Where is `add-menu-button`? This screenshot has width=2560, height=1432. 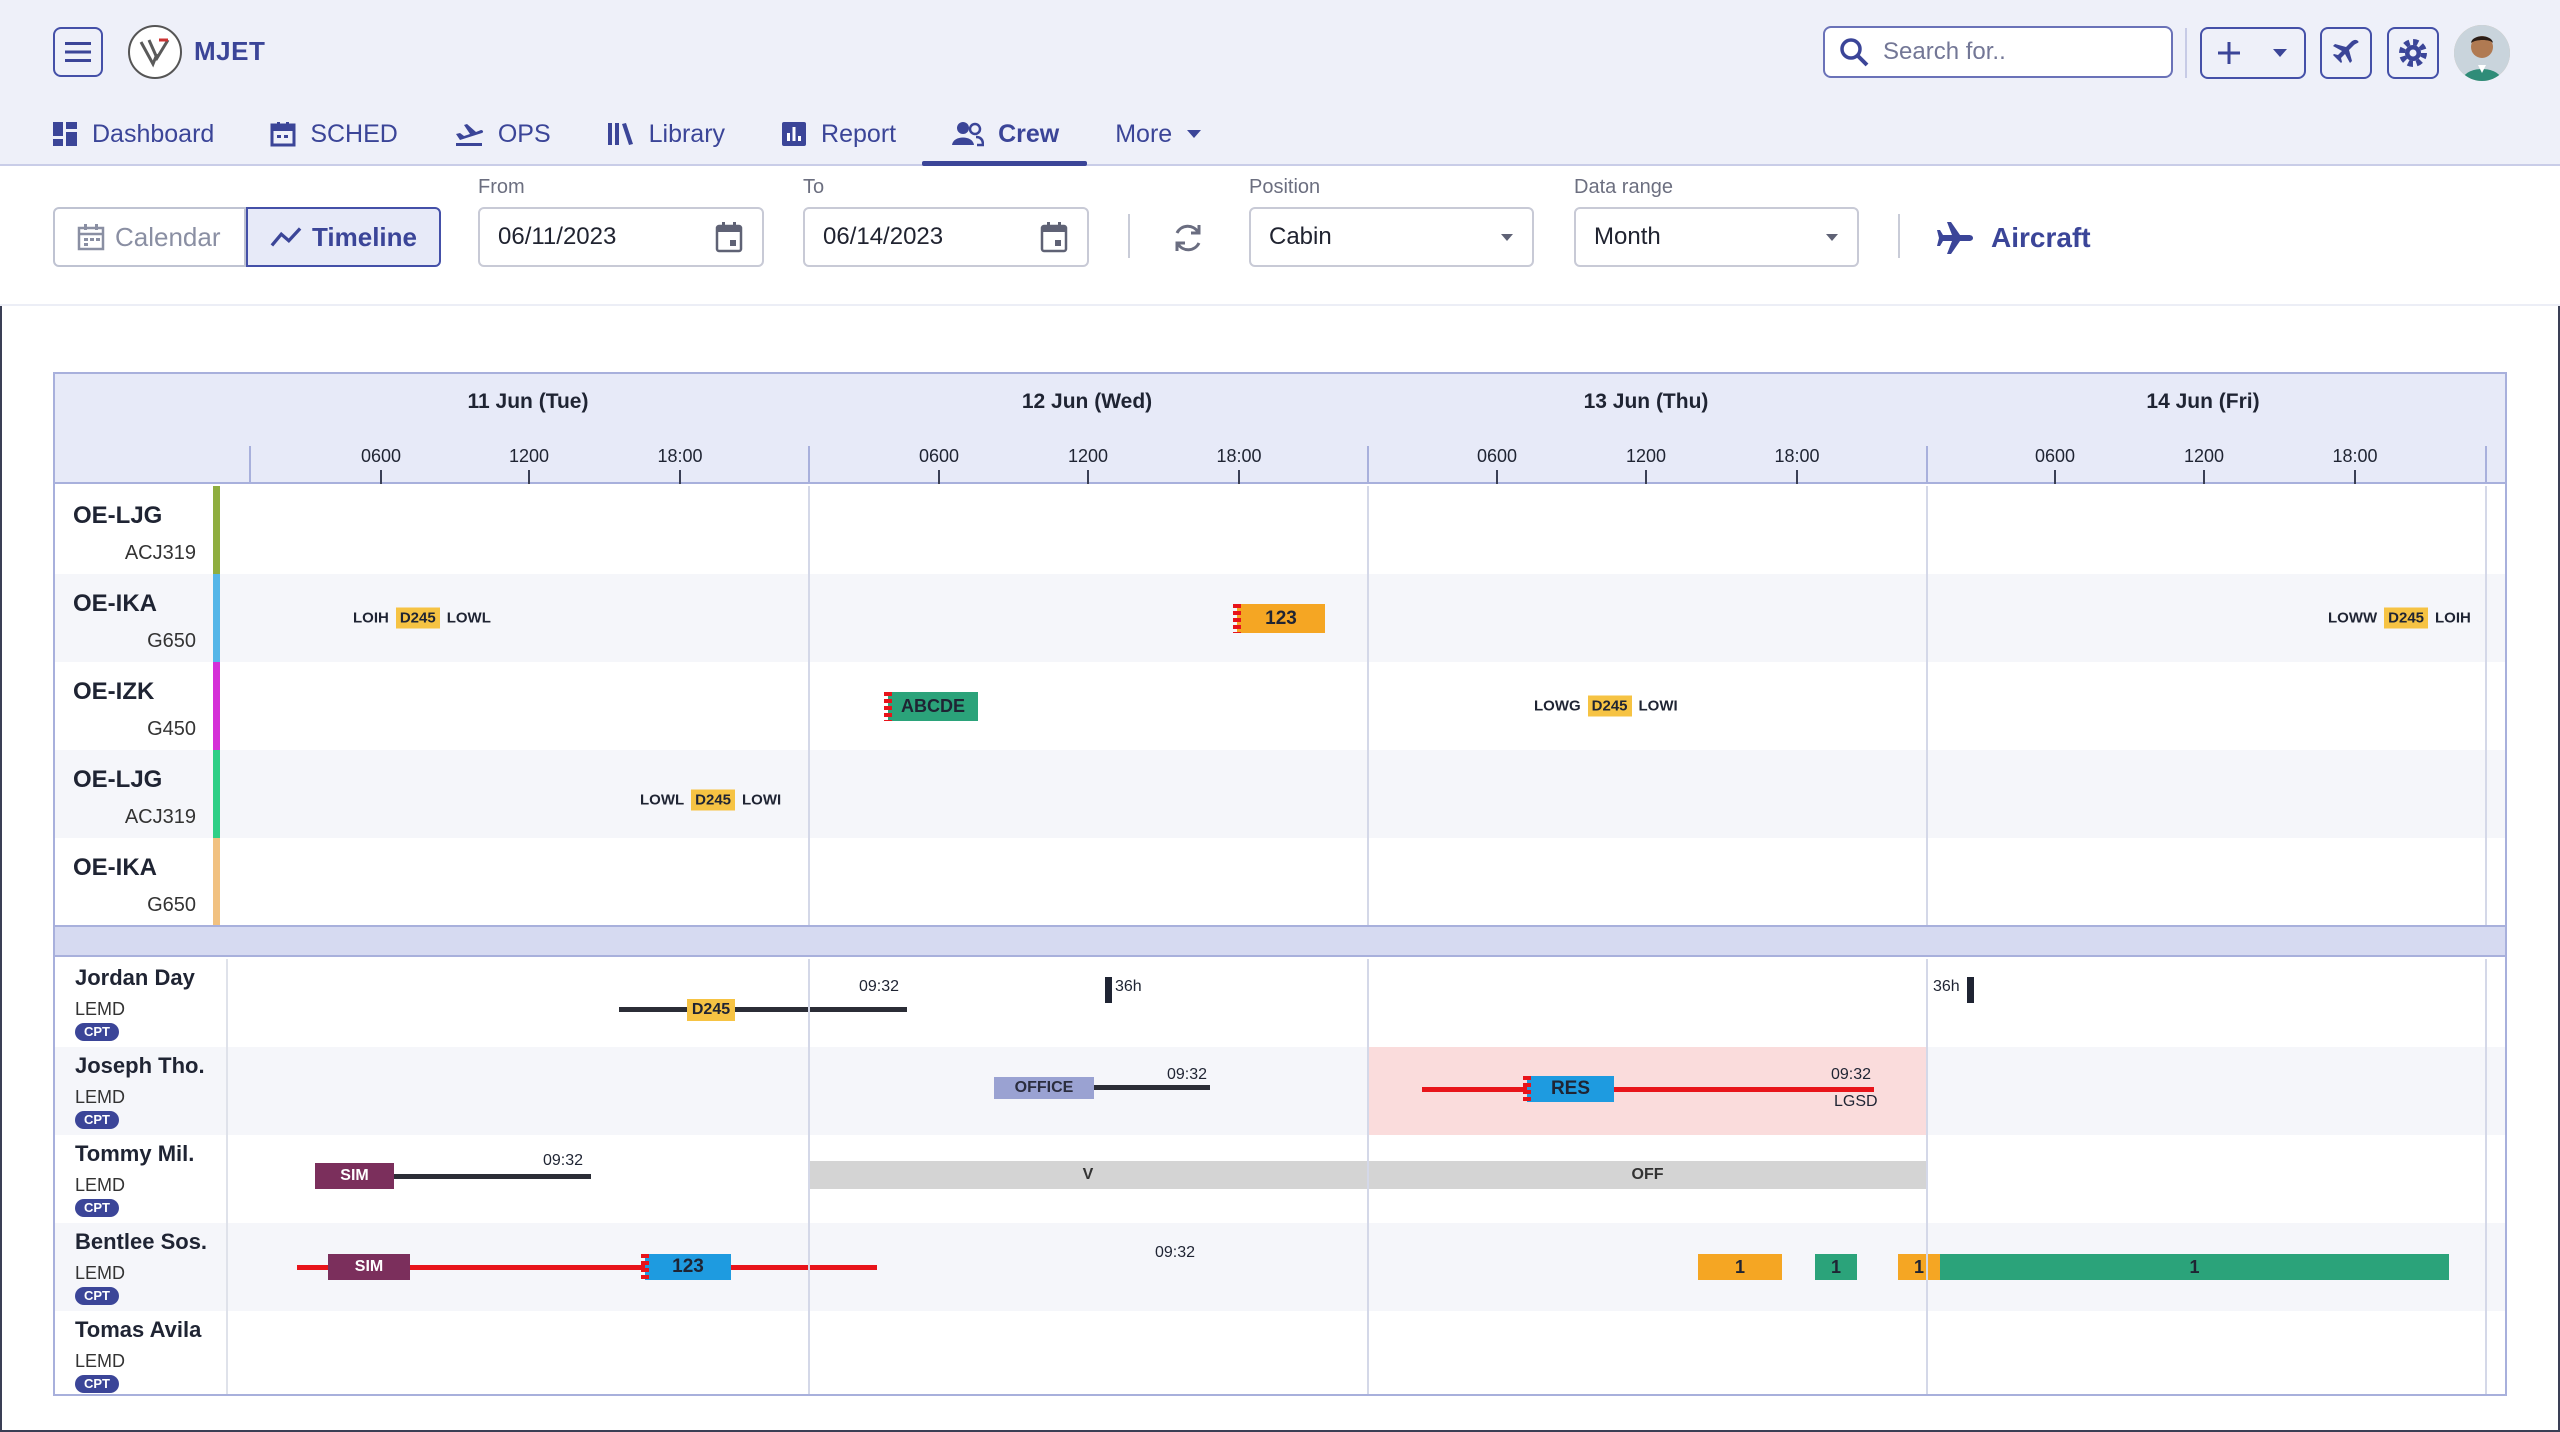 add-menu-button is located at coordinates (2253, 53).